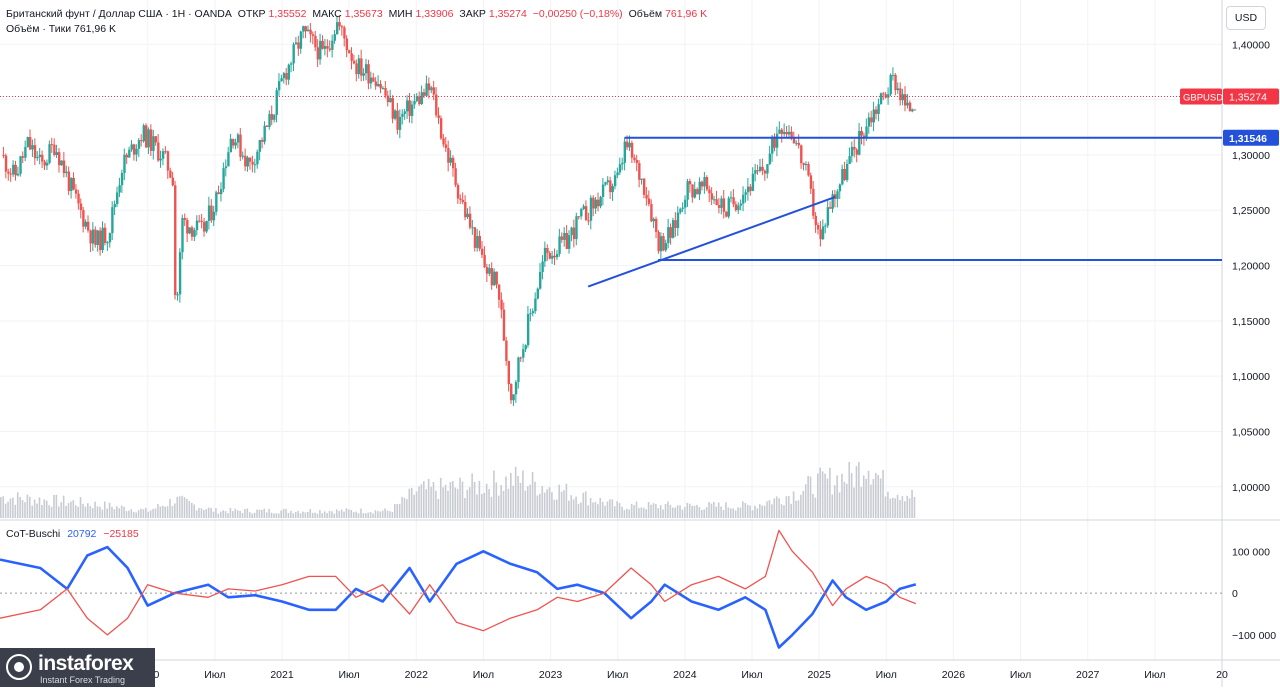  What do you see at coordinates (685, 675) in the screenshot?
I see `time-tick-label: 2024` at bounding box center [685, 675].